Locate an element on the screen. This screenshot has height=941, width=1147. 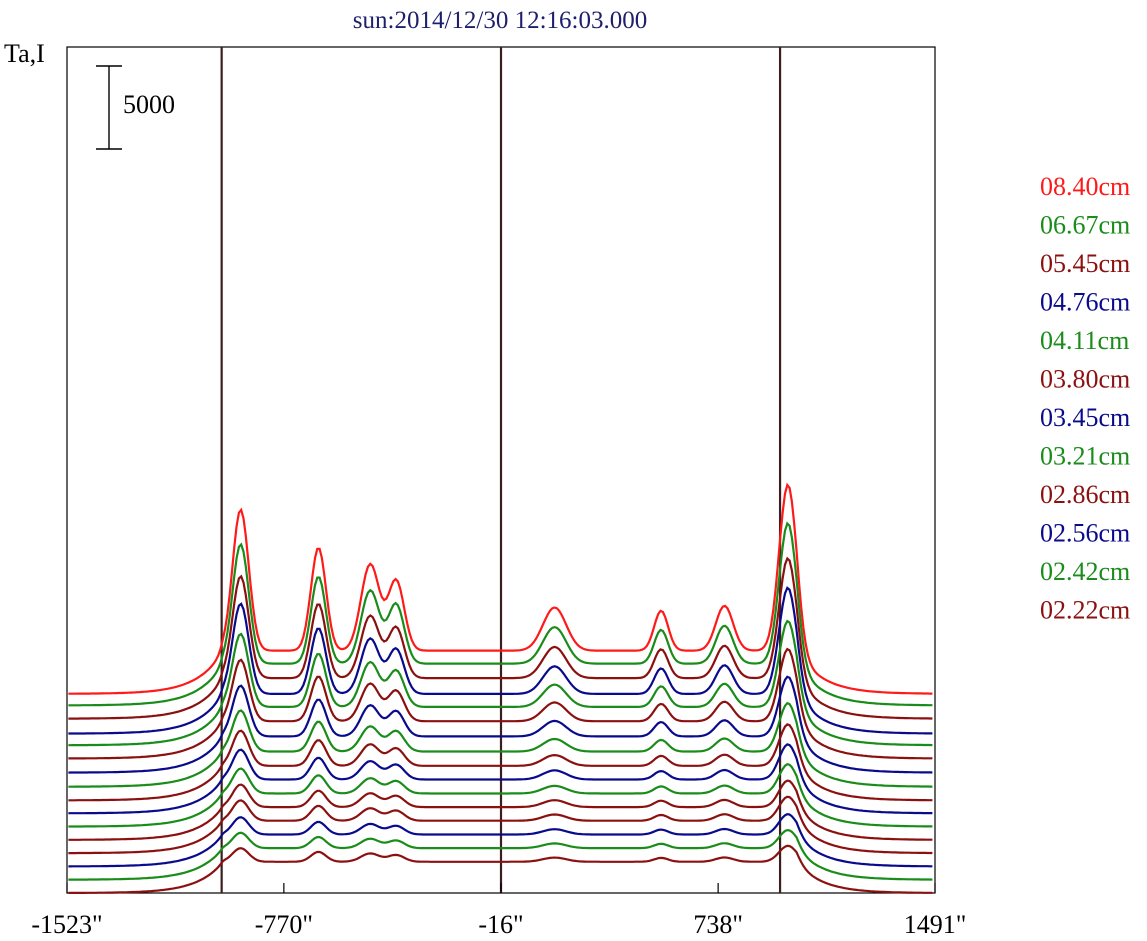
legend-entry-9: 02.56cm is located at coordinates (1085, 533).